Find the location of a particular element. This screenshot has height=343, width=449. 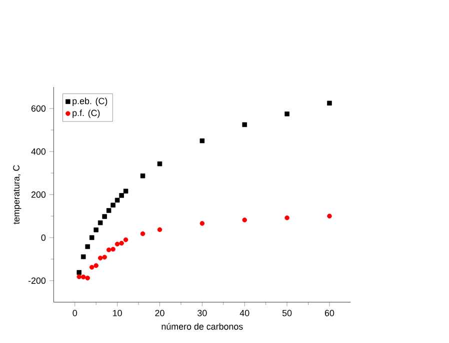

x-tick-label: 50 is located at coordinates (287, 313).